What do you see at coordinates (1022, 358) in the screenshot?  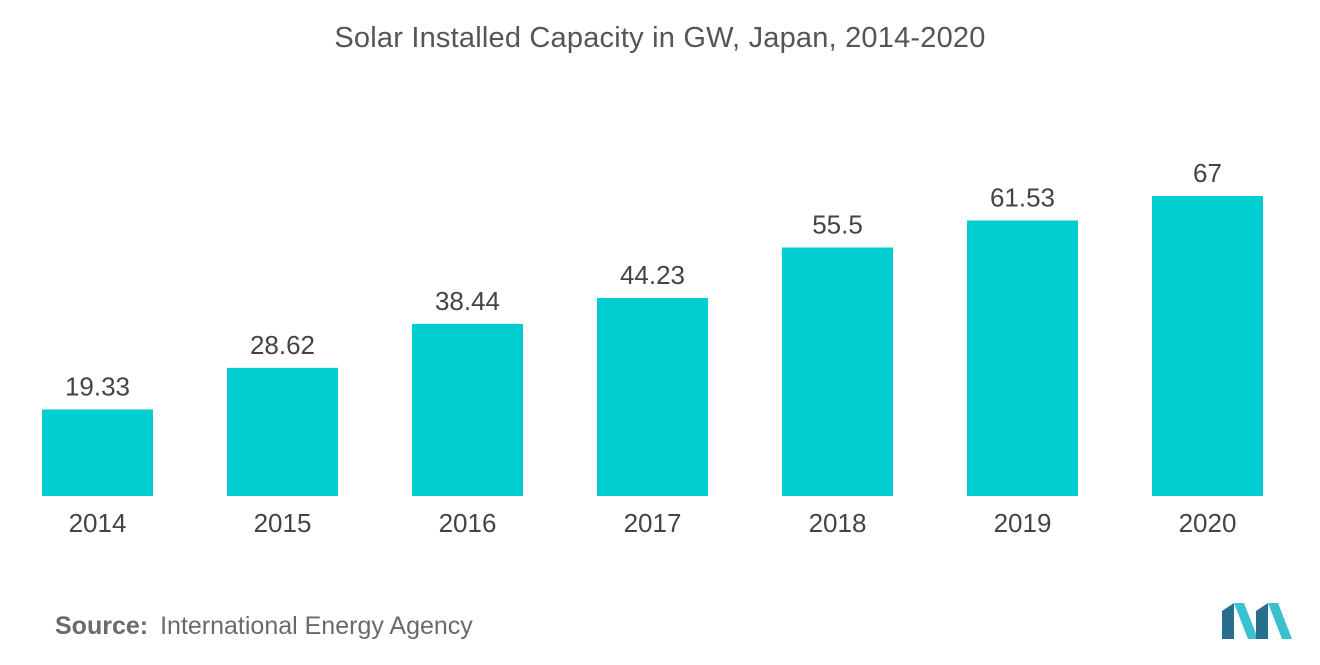 I see `bar-2019` at bounding box center [1022, 358].